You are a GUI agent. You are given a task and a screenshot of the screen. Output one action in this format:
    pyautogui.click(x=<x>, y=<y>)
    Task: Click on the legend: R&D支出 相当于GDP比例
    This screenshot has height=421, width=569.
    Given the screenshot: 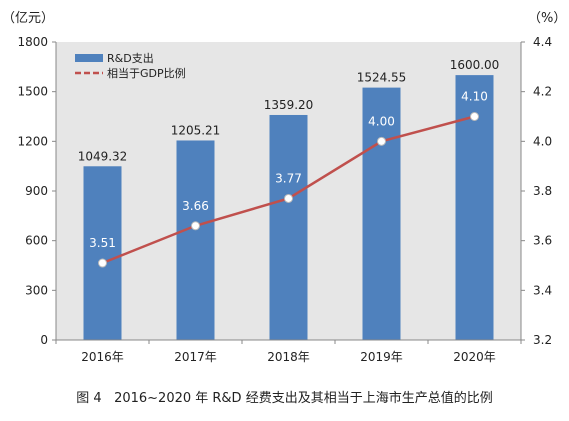 What is the action you would take?
    pyautogui.click(x=130, y=65)
    